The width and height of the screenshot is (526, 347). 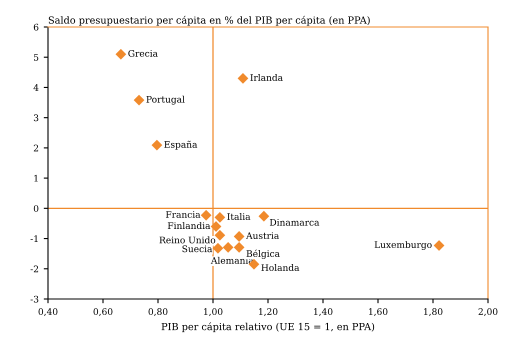 What do you see at coordinates (158, 312) in the screenshot?
I see `x-tick-label: 0,80` at bounding box center [158, 312].